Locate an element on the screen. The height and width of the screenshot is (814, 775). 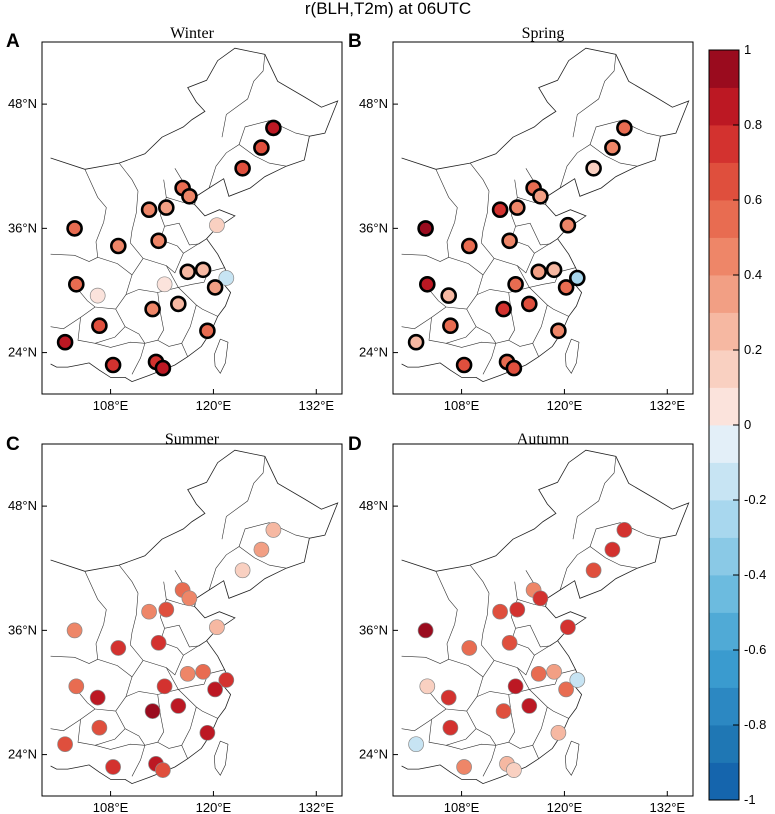
panel-title-spring: Spring is located at coordinates (543, 33).